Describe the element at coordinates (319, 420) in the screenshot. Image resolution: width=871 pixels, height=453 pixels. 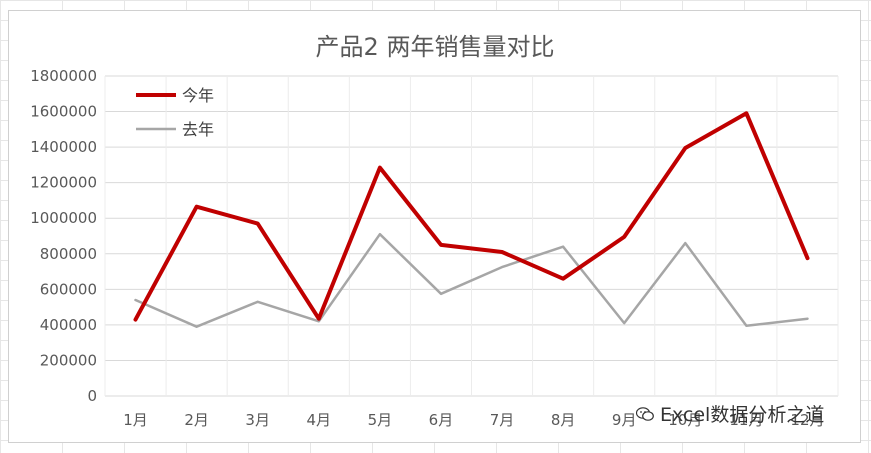
I see `x-tick-label: 4月` at that location.